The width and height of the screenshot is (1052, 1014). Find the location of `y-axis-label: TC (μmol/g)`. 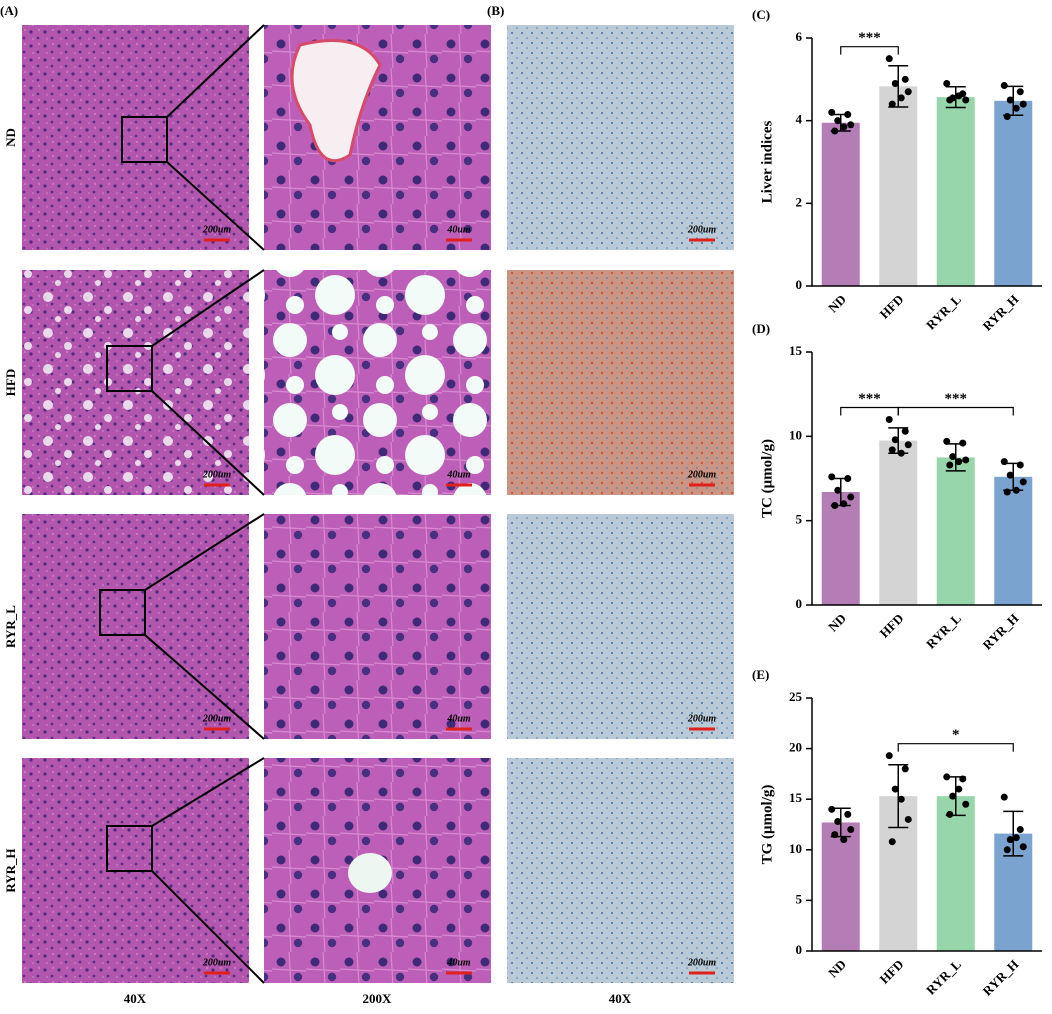

y-axis-label: TC (μmol/g) is located at coordinates (767, 478).